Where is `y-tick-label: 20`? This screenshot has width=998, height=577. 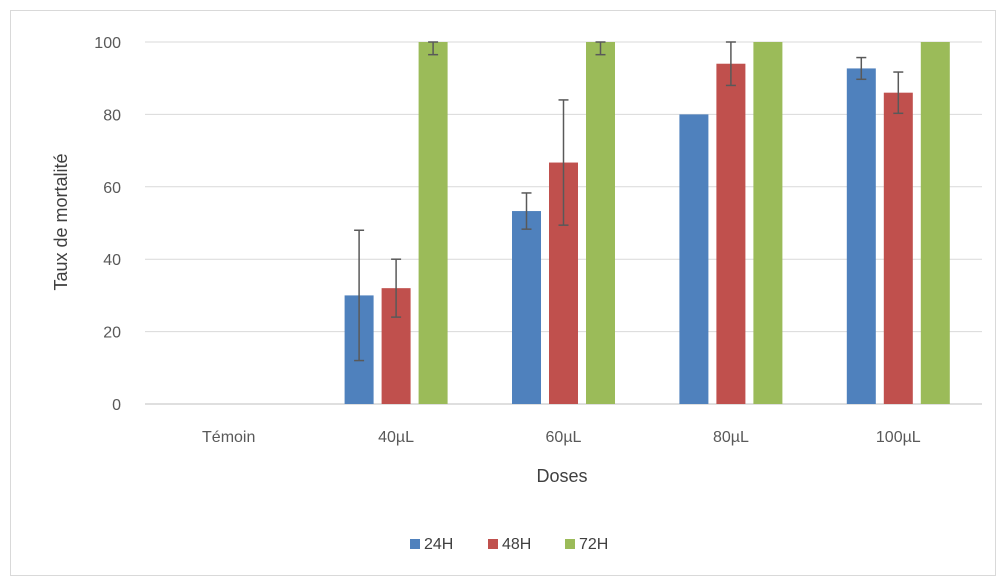
y-tick-label: 20 is located at coordinates (112, 333).